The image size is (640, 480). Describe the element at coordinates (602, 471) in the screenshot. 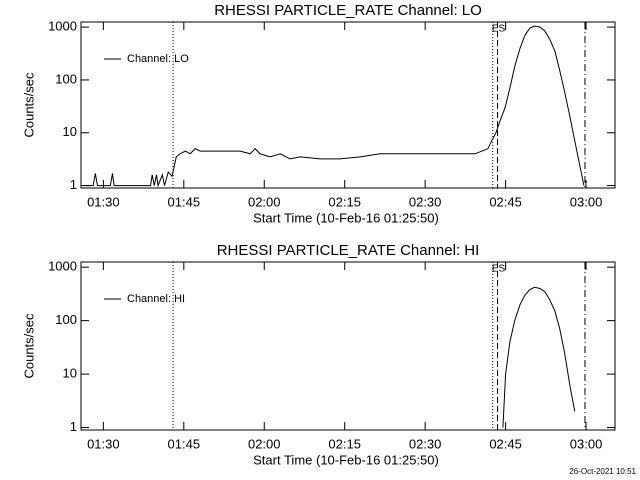

I see `footer: 26-Oct-2021 10:51` at that location.